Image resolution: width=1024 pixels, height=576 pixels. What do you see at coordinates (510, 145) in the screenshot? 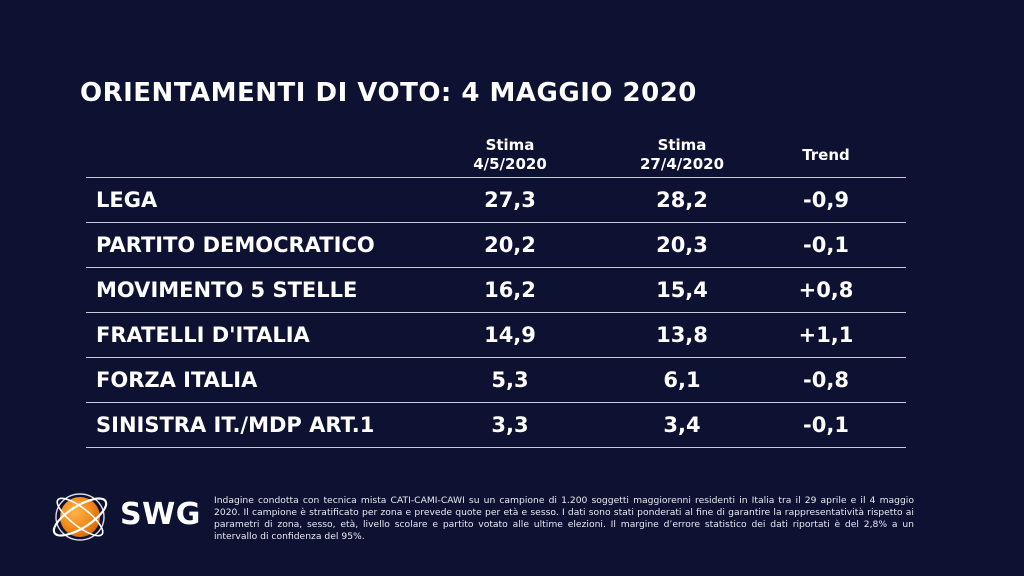
I see `column-header-current-line1: Stima` at bounding box center [510, 145].